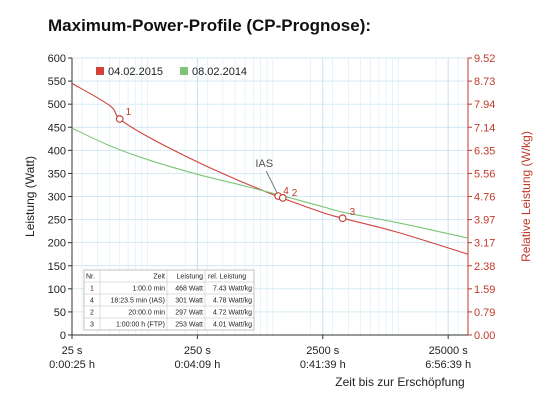 This screenshot has width=550, height=406. What do you see at coordinates (449, 351) in the screenshot?
I see `x-tick-label: 25000 s` at bounding box center [449, 351].